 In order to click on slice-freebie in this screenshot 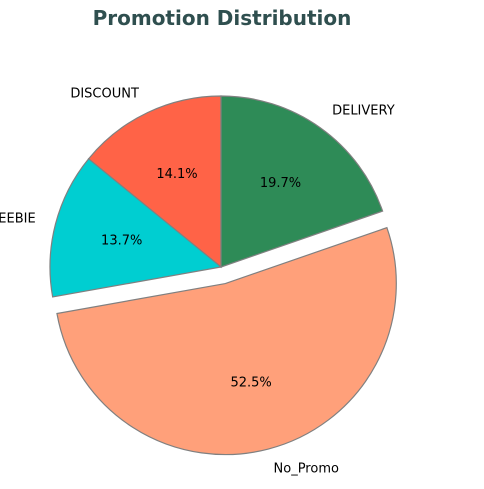, I will do `click(136, 227)`.